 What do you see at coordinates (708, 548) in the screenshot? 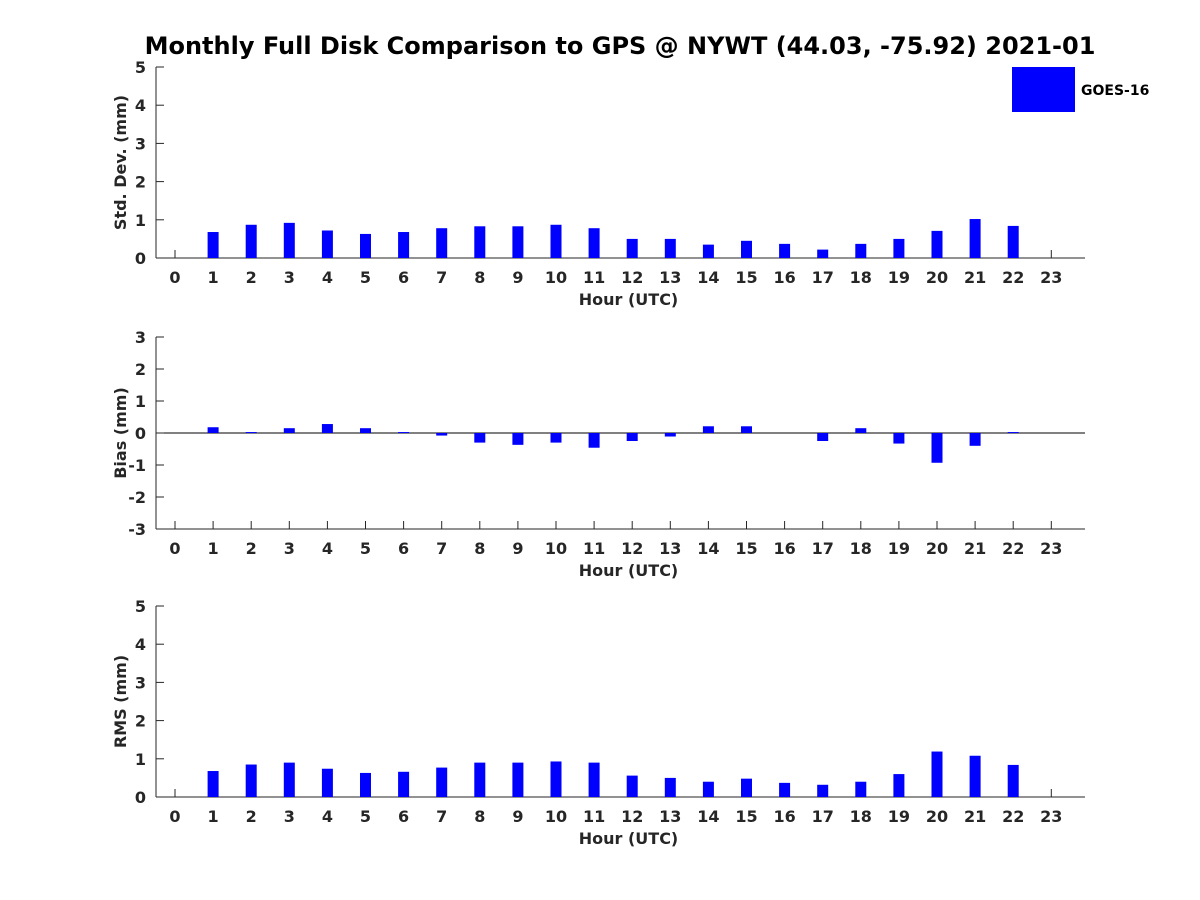
I see `bias-x-tick-label: 14` at bounding box center [708, 548].